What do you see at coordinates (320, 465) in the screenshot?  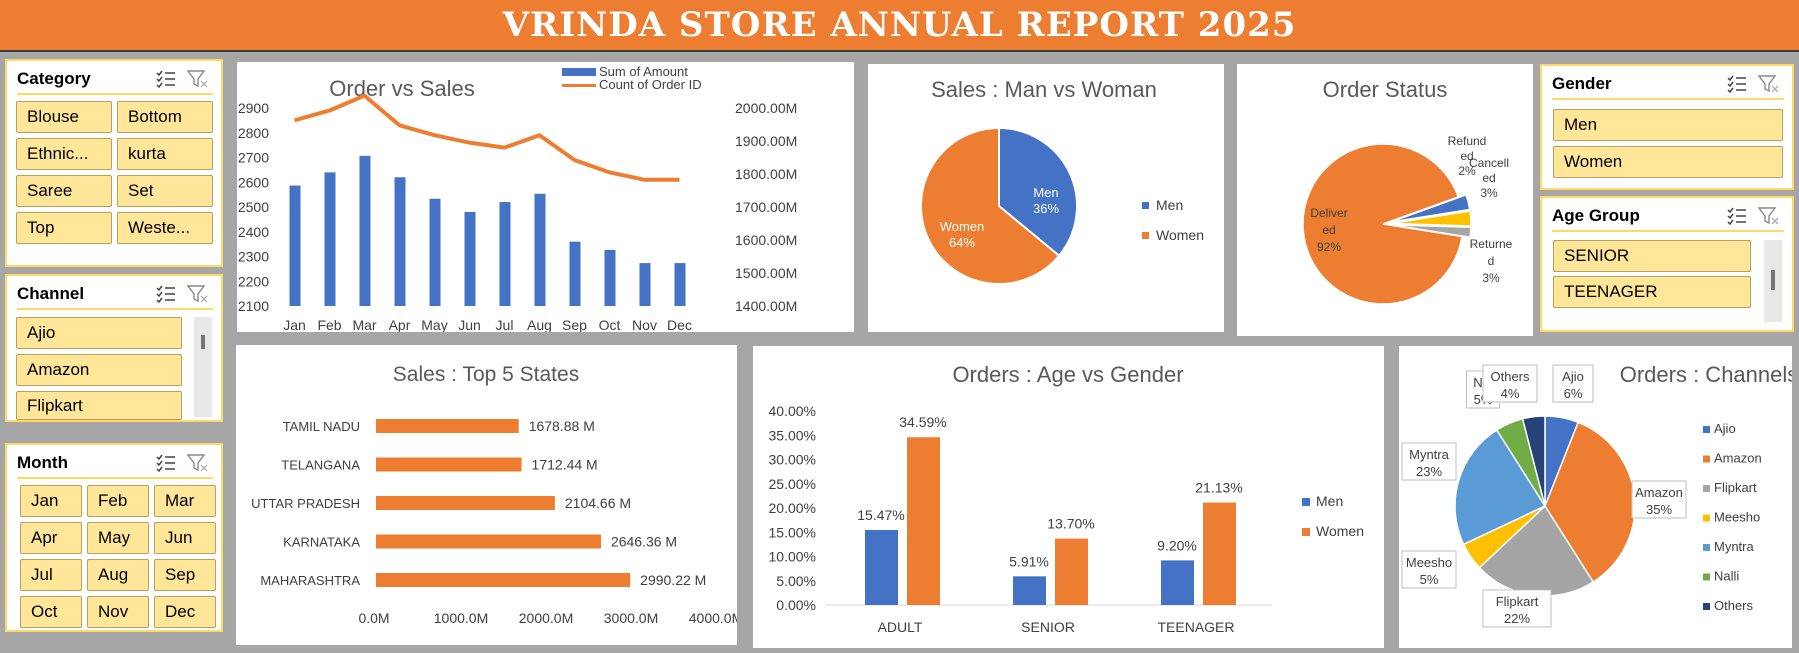 I see `state-label: TELANGANA` at bounding box center [320, 465].